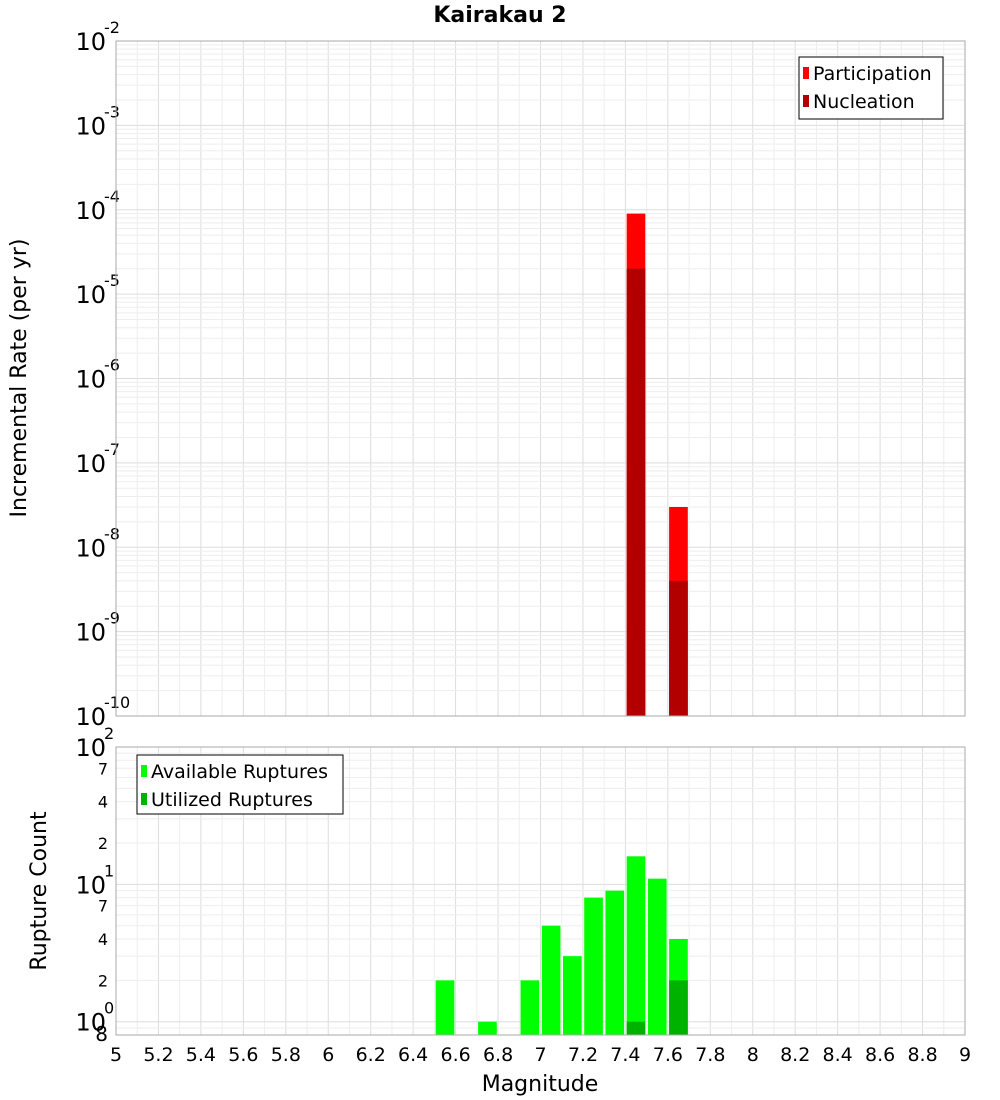  I want to click on y-tick-exponent: 1, so click(109, 870).